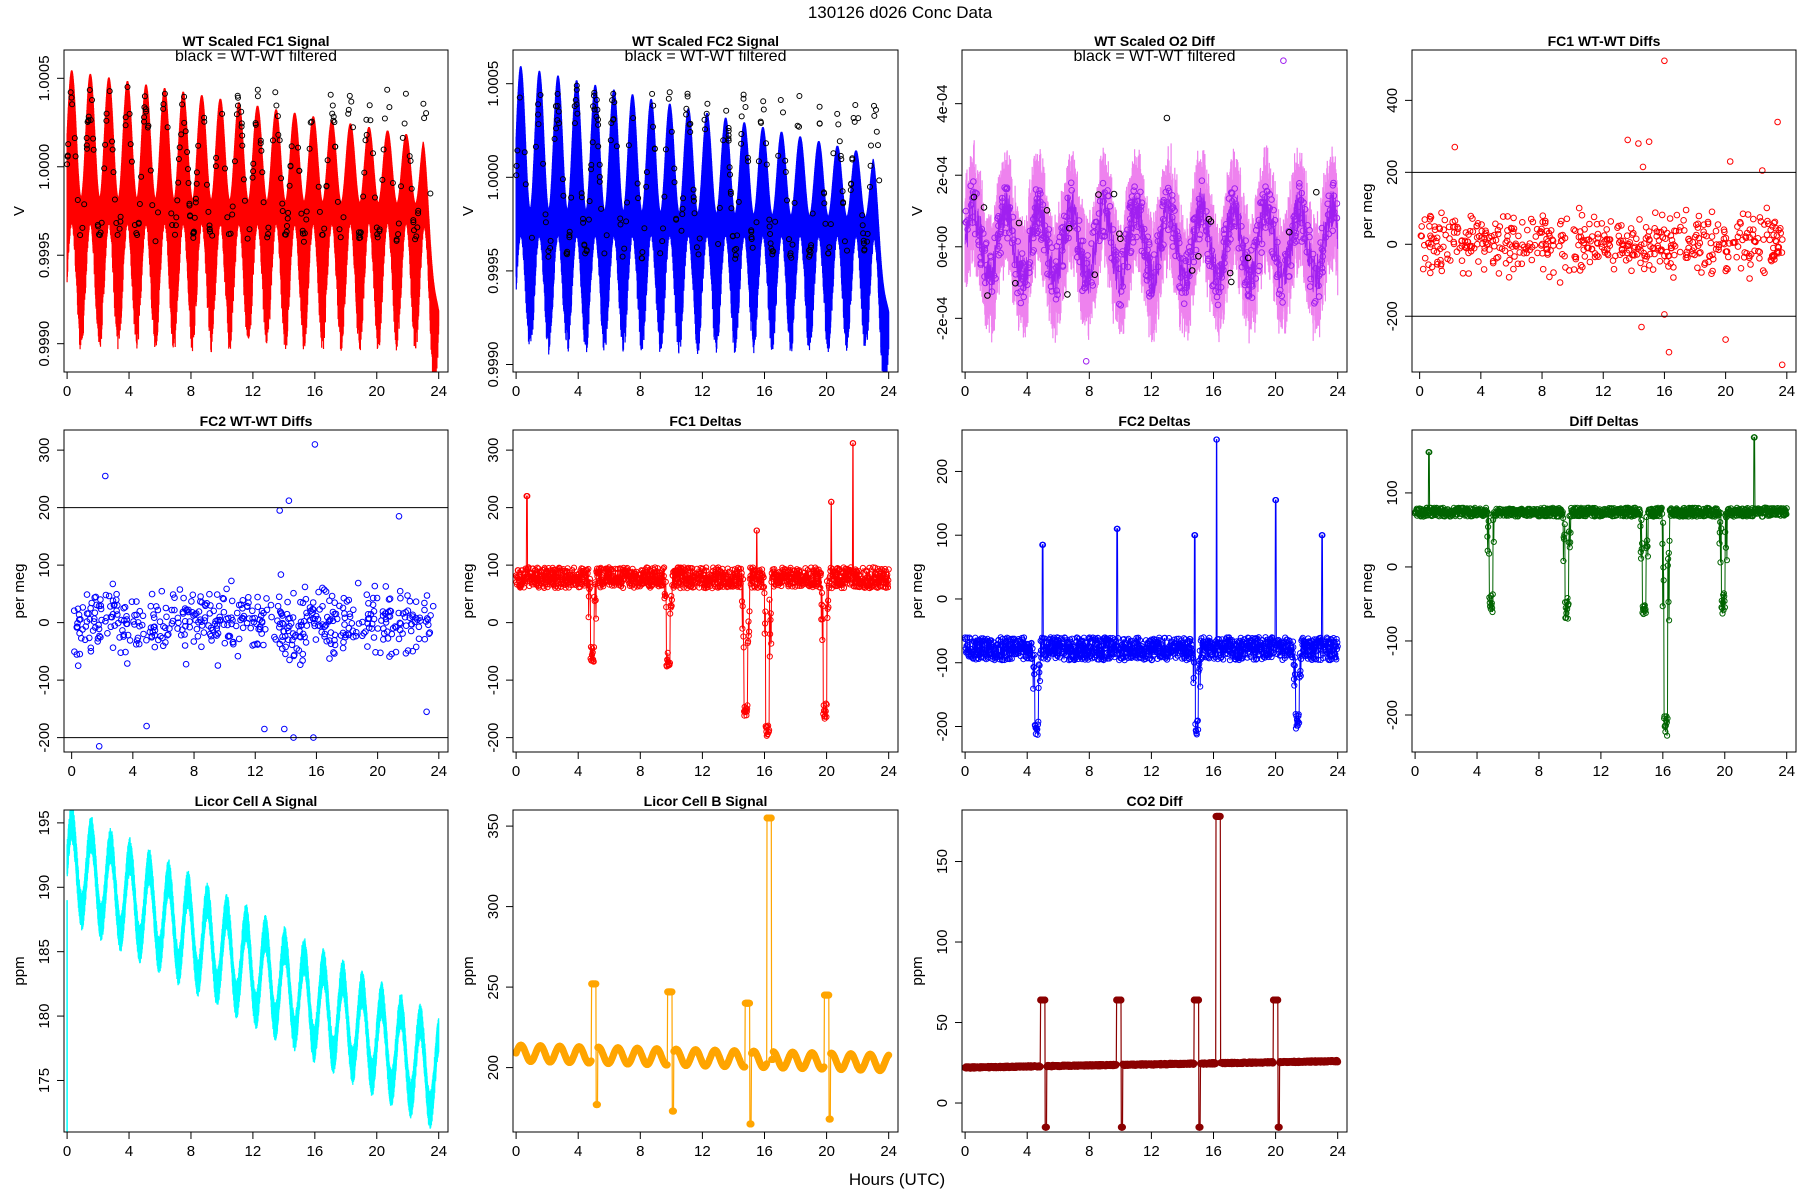 Image resolution: width=1800 pixels, height=1200 pixels. What do you see at coordinates (493, 84) in the screenshot?
I see `y-tick-label: 1.0005` at bounding box center [493, 84].